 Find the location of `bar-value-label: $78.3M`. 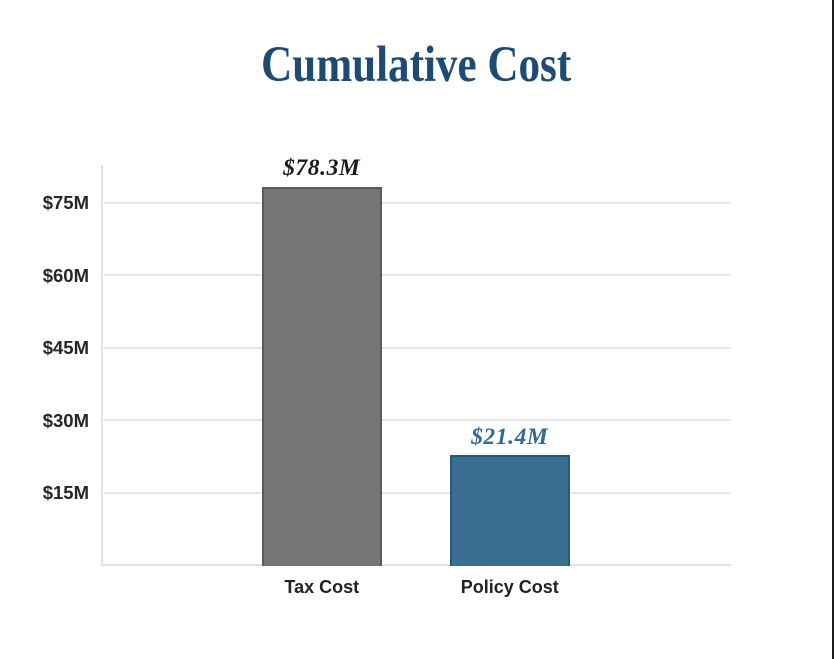

bar-value-label: $78.3M is located at coordinates (322, 168).